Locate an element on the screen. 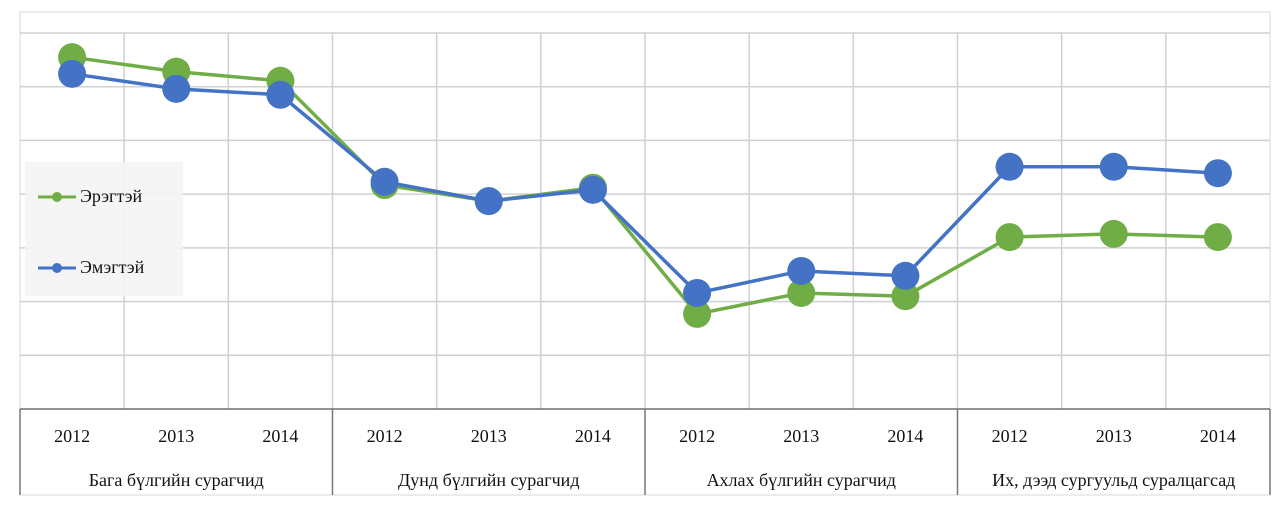  group-label: Дунд бүлгийн сурагчид is located at coordinates (488, 480).